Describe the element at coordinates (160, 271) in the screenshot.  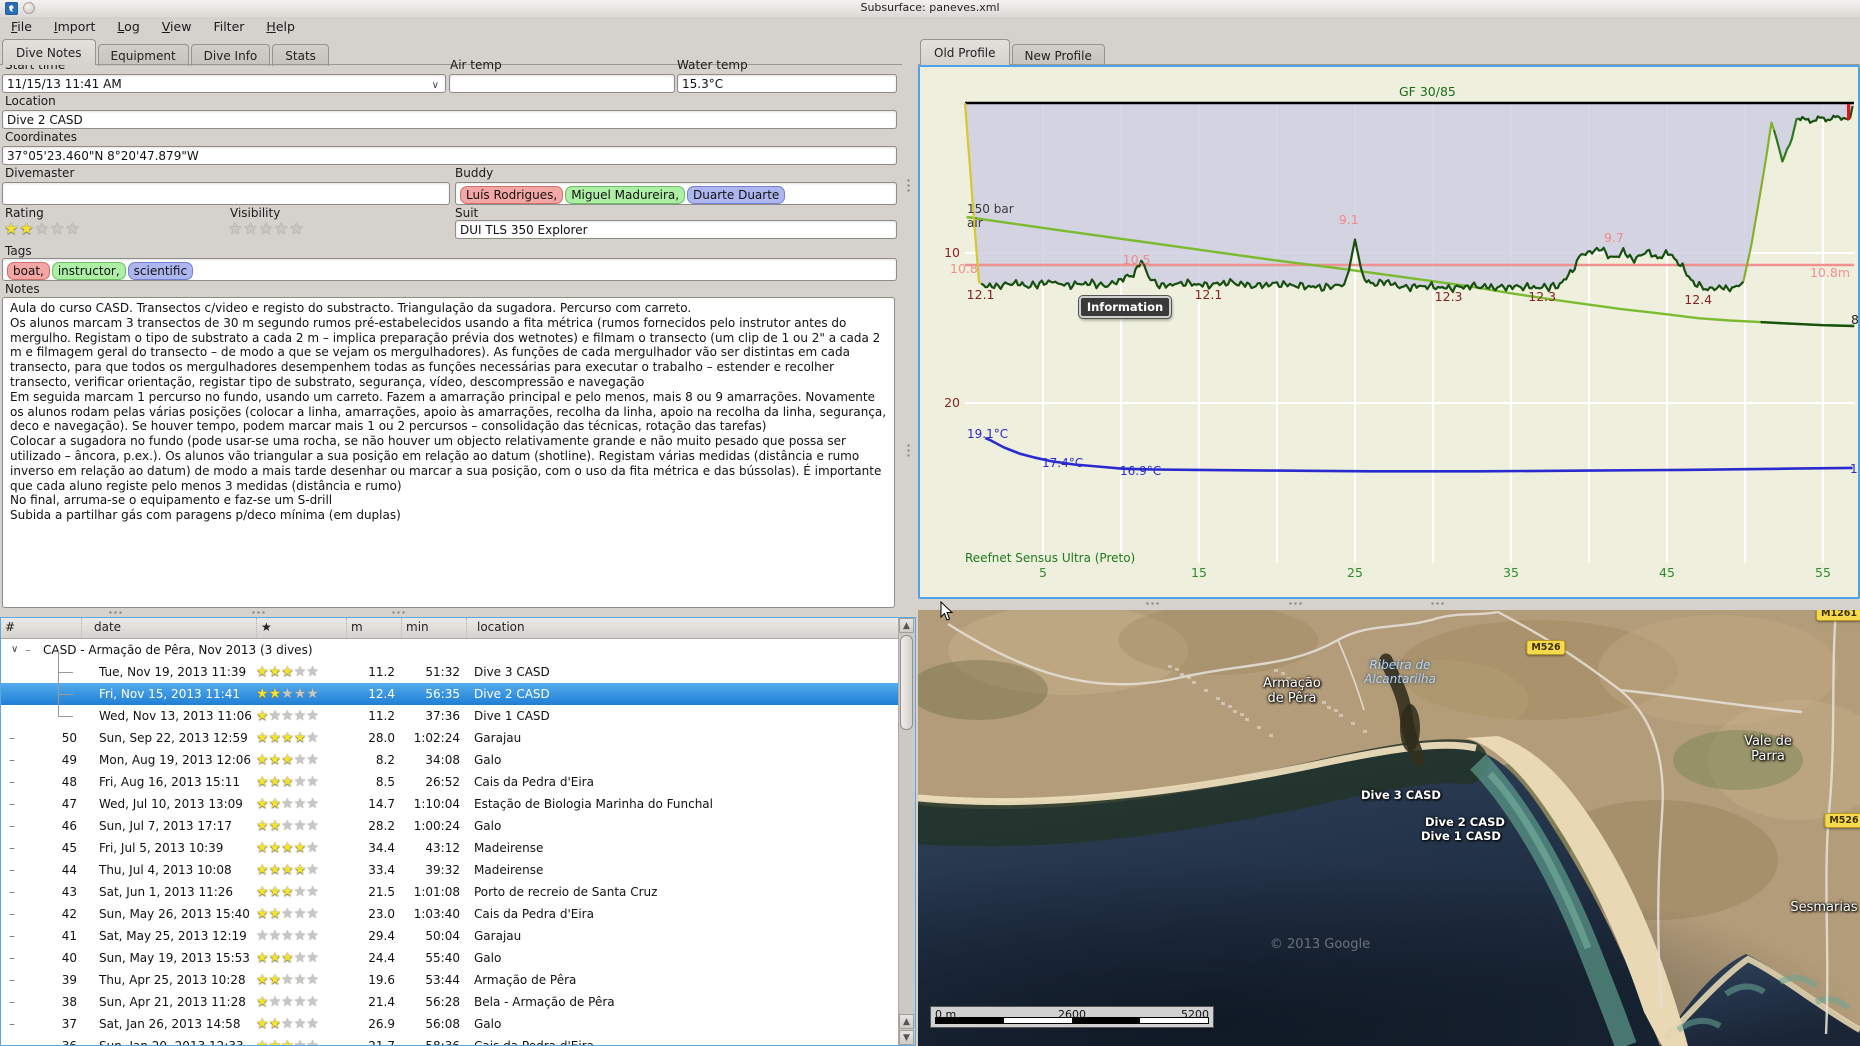
I see `tag-chip: scientific` at that location.